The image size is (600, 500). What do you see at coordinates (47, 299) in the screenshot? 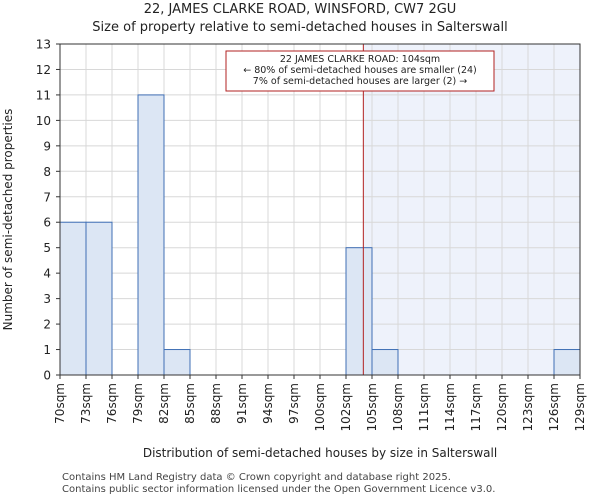
I see `y-tick-label: 3` at bounding box center [47, 299].